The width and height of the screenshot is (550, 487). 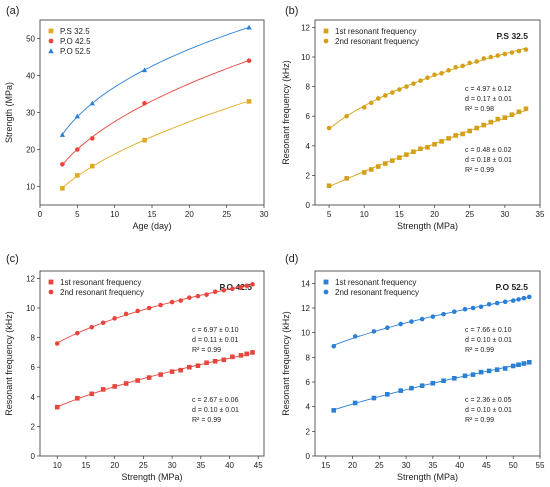 I want to click on panel-title: P.O 42.5, so click(x=236, y=287).